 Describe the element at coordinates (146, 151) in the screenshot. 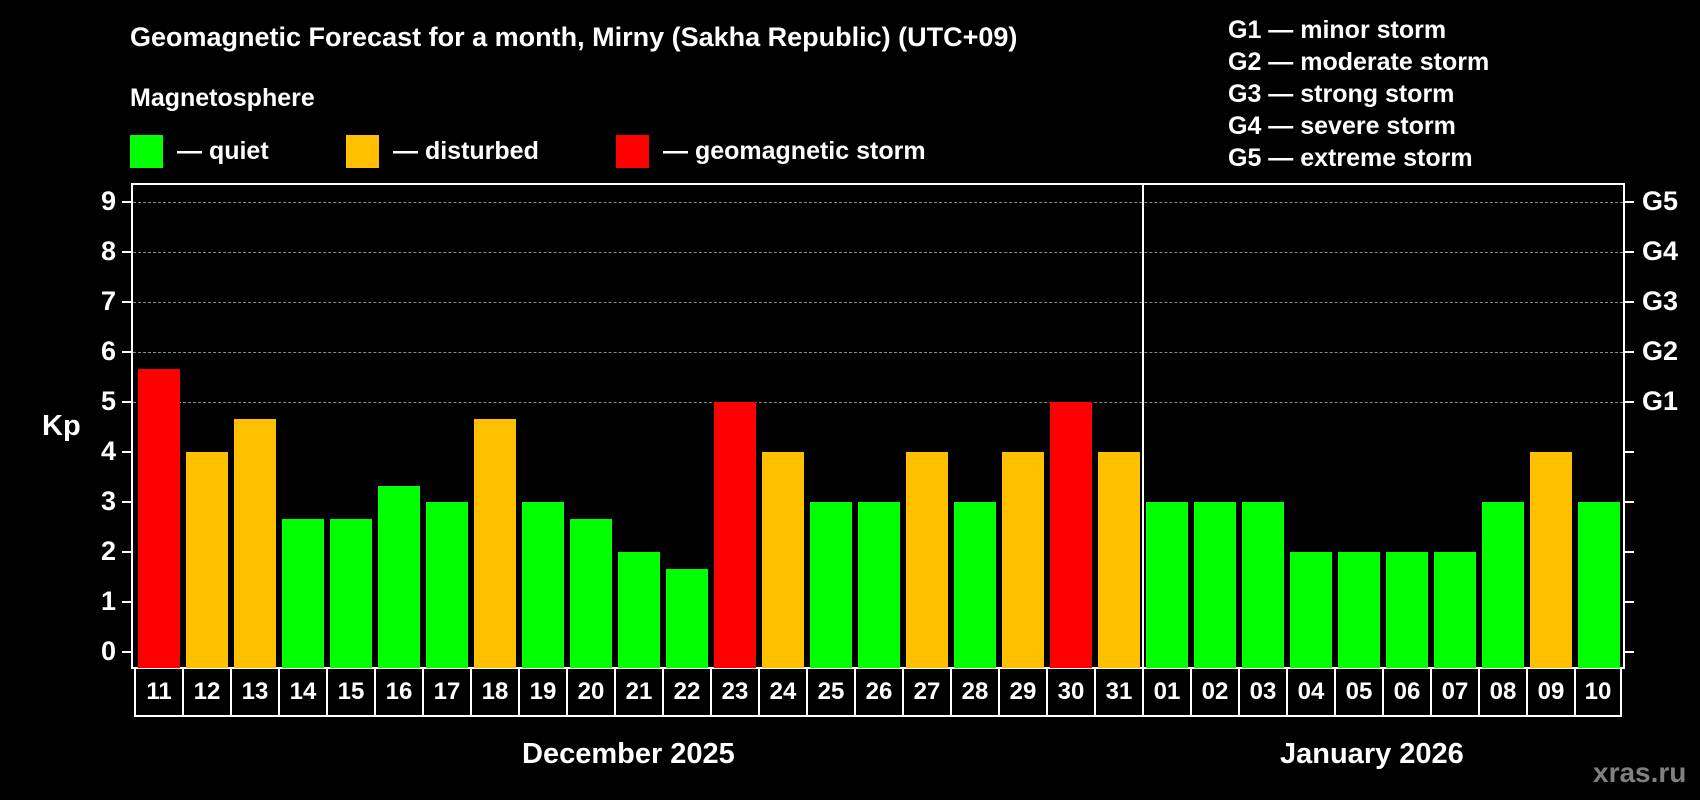

I see `quiet-swatch-icon` at that location.